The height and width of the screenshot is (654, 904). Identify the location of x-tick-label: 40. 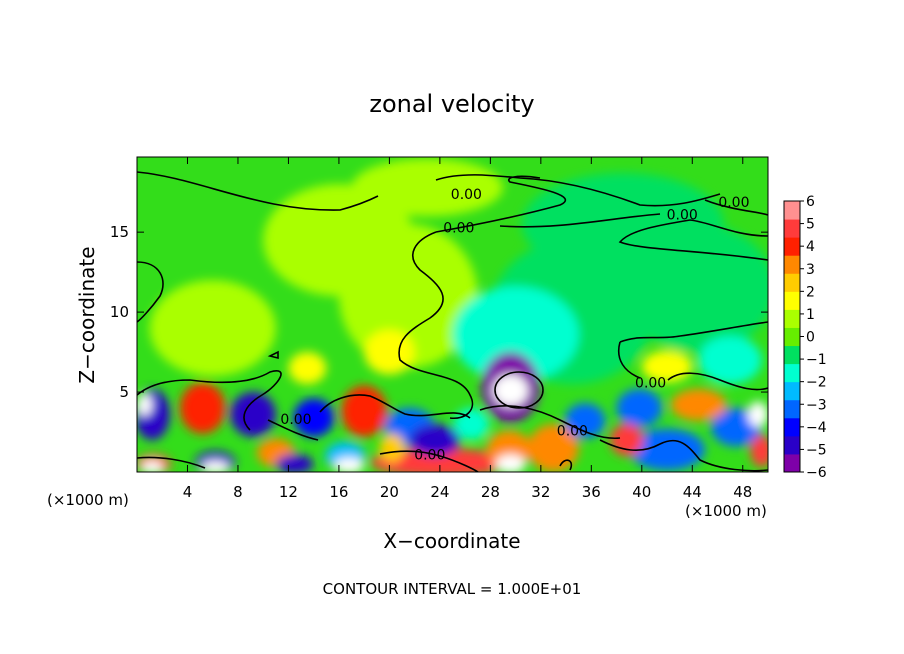
(641, 492).